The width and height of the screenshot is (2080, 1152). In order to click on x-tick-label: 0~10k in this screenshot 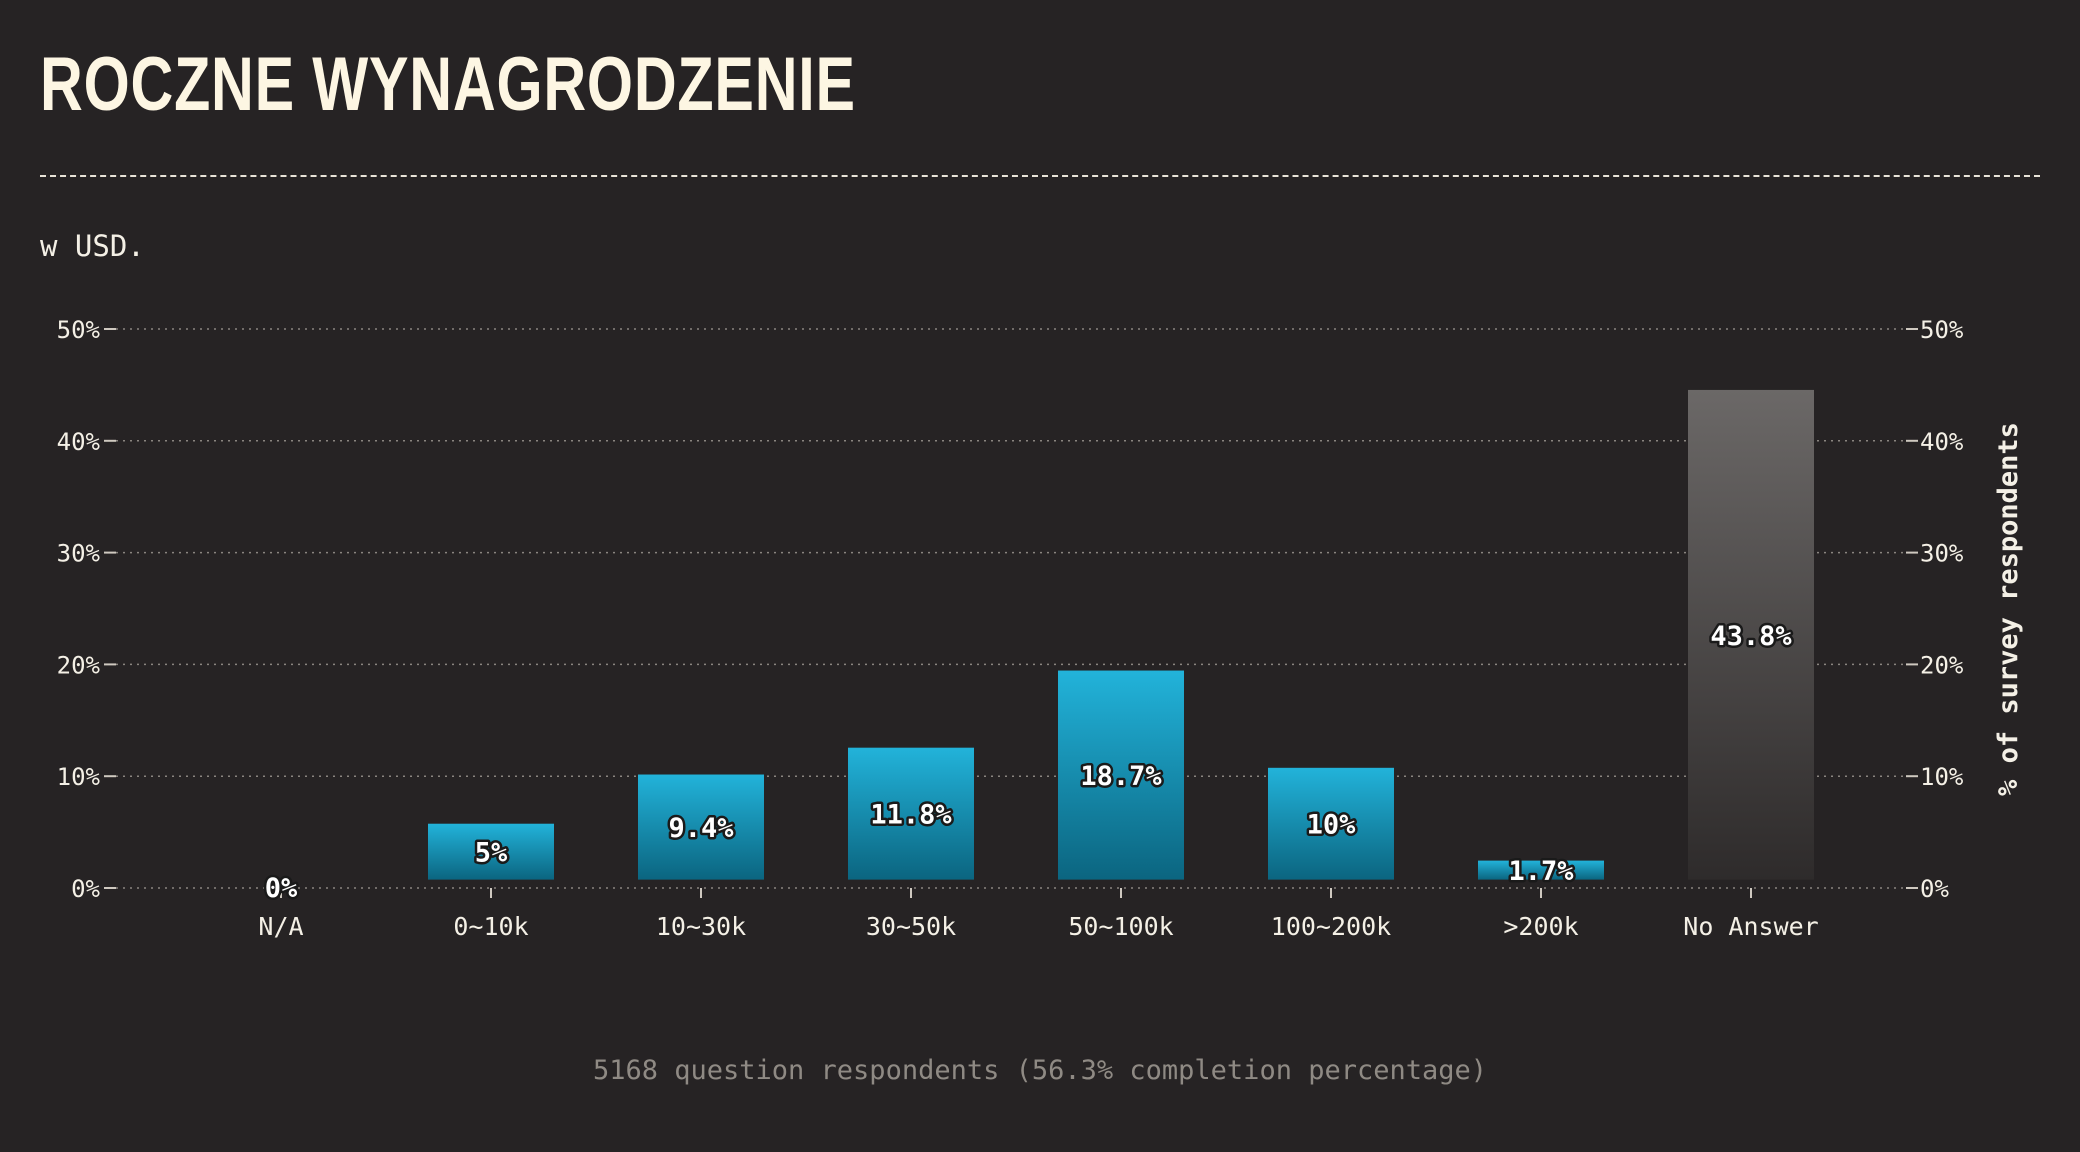, I will do `click(490, 926)`.